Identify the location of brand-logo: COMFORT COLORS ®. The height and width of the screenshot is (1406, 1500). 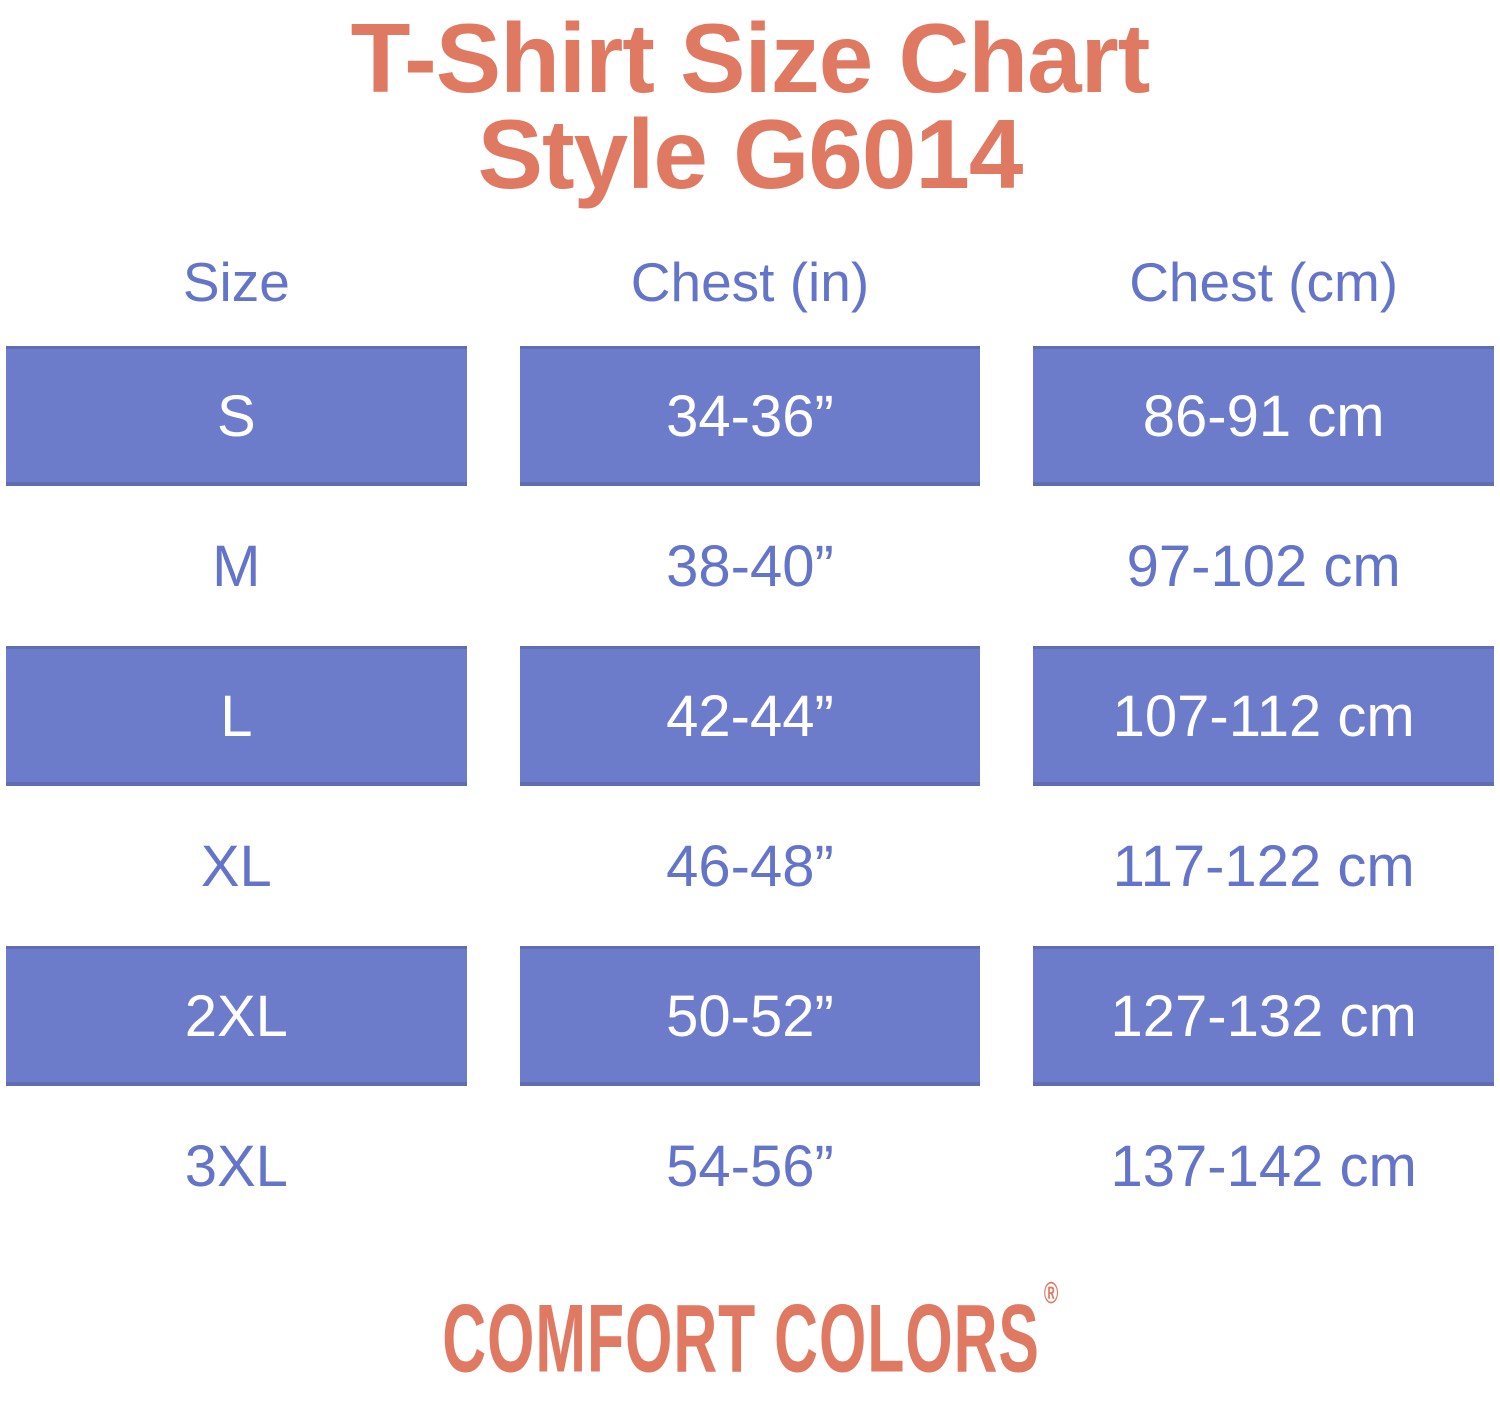
(750, 1335).